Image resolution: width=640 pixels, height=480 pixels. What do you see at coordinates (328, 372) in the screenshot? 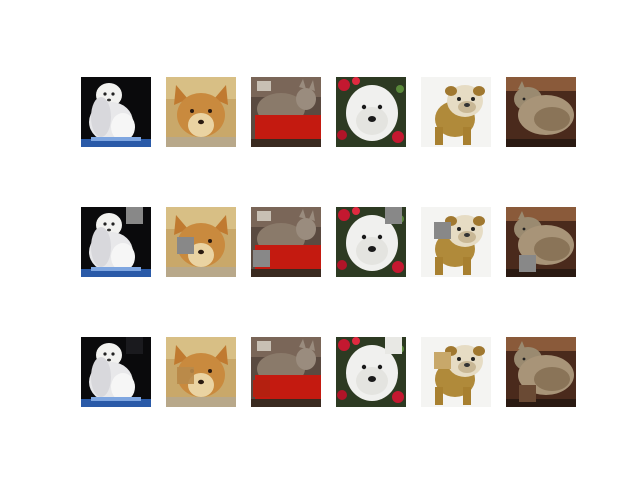
I see `row-reconstructed` at bounding box center [328, 372].